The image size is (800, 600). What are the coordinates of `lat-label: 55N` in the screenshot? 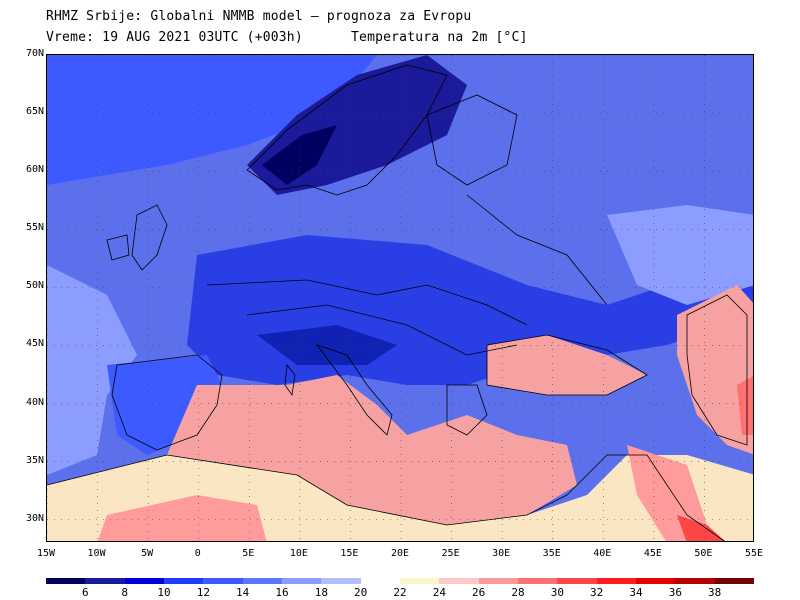 It's located at (34, 228).